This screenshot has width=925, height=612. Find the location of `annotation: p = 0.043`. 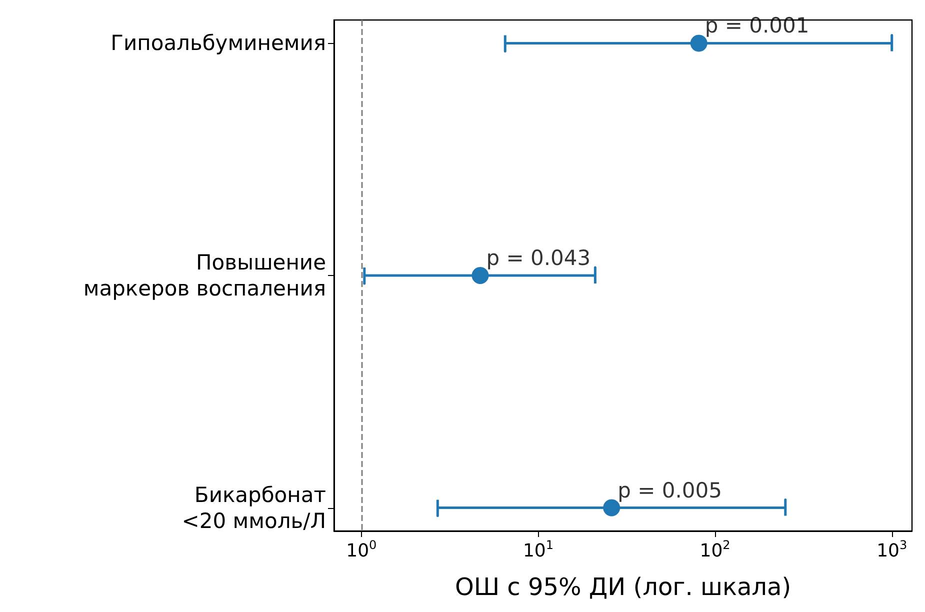

annotation: p = 0.043 is located at coordinates (538, 258).